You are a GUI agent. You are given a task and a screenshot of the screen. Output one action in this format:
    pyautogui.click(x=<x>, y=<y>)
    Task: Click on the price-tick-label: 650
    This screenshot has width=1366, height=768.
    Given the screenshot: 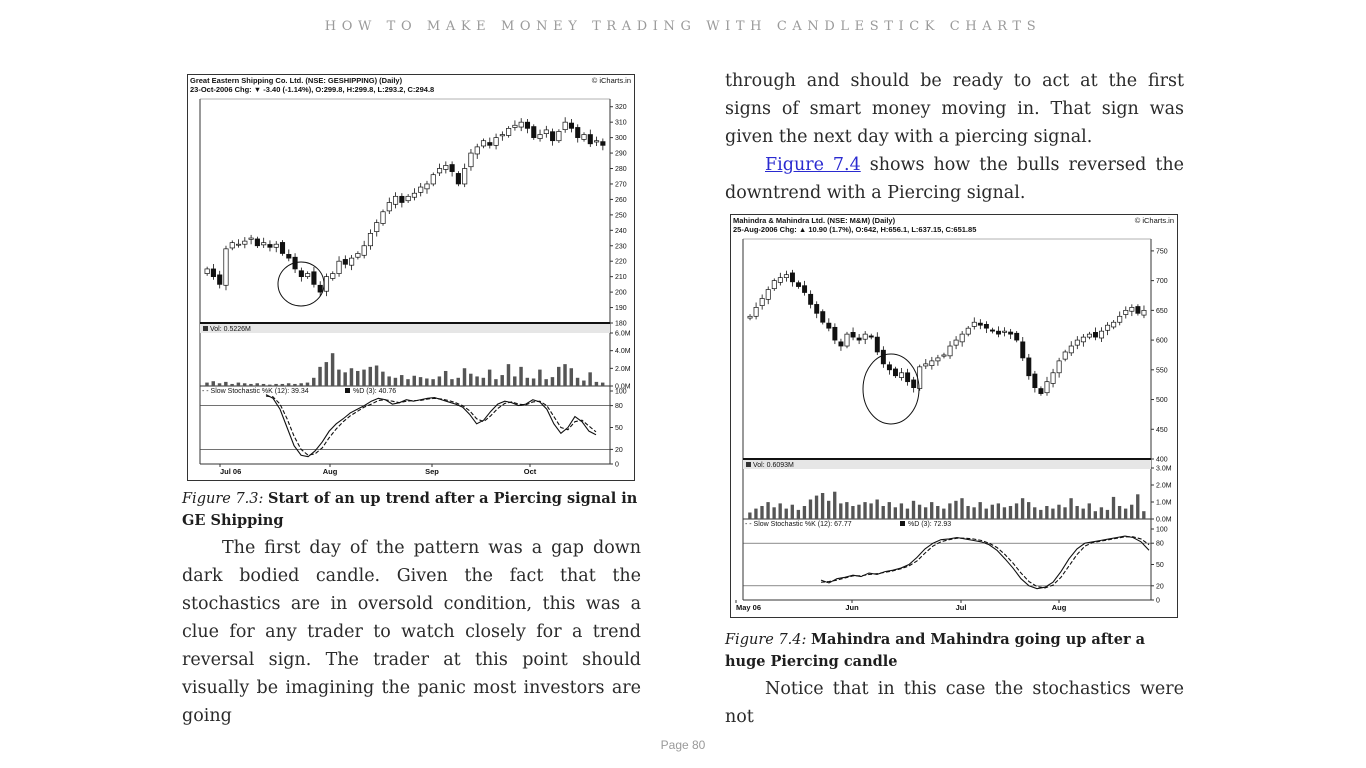 What is the action you would take?
    pyautogui.click(x=1162, y=311)
    